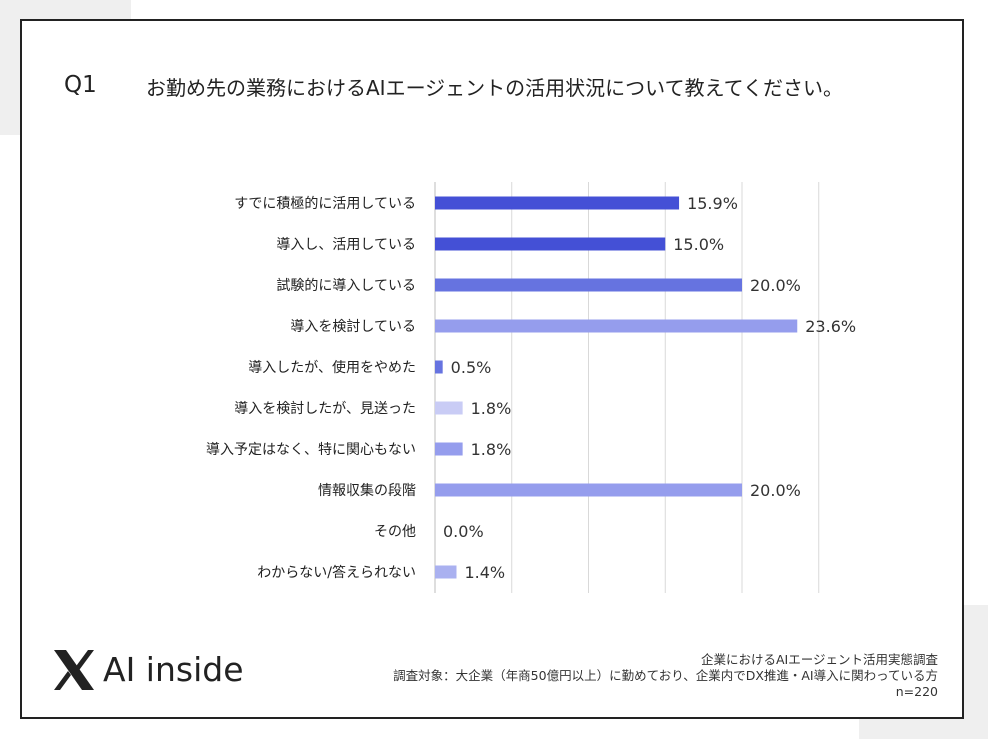  What do you see at coordinates (471, 367) in the screenshot?
I see `value-label: 0.5%` at bounding box center [471, 367].